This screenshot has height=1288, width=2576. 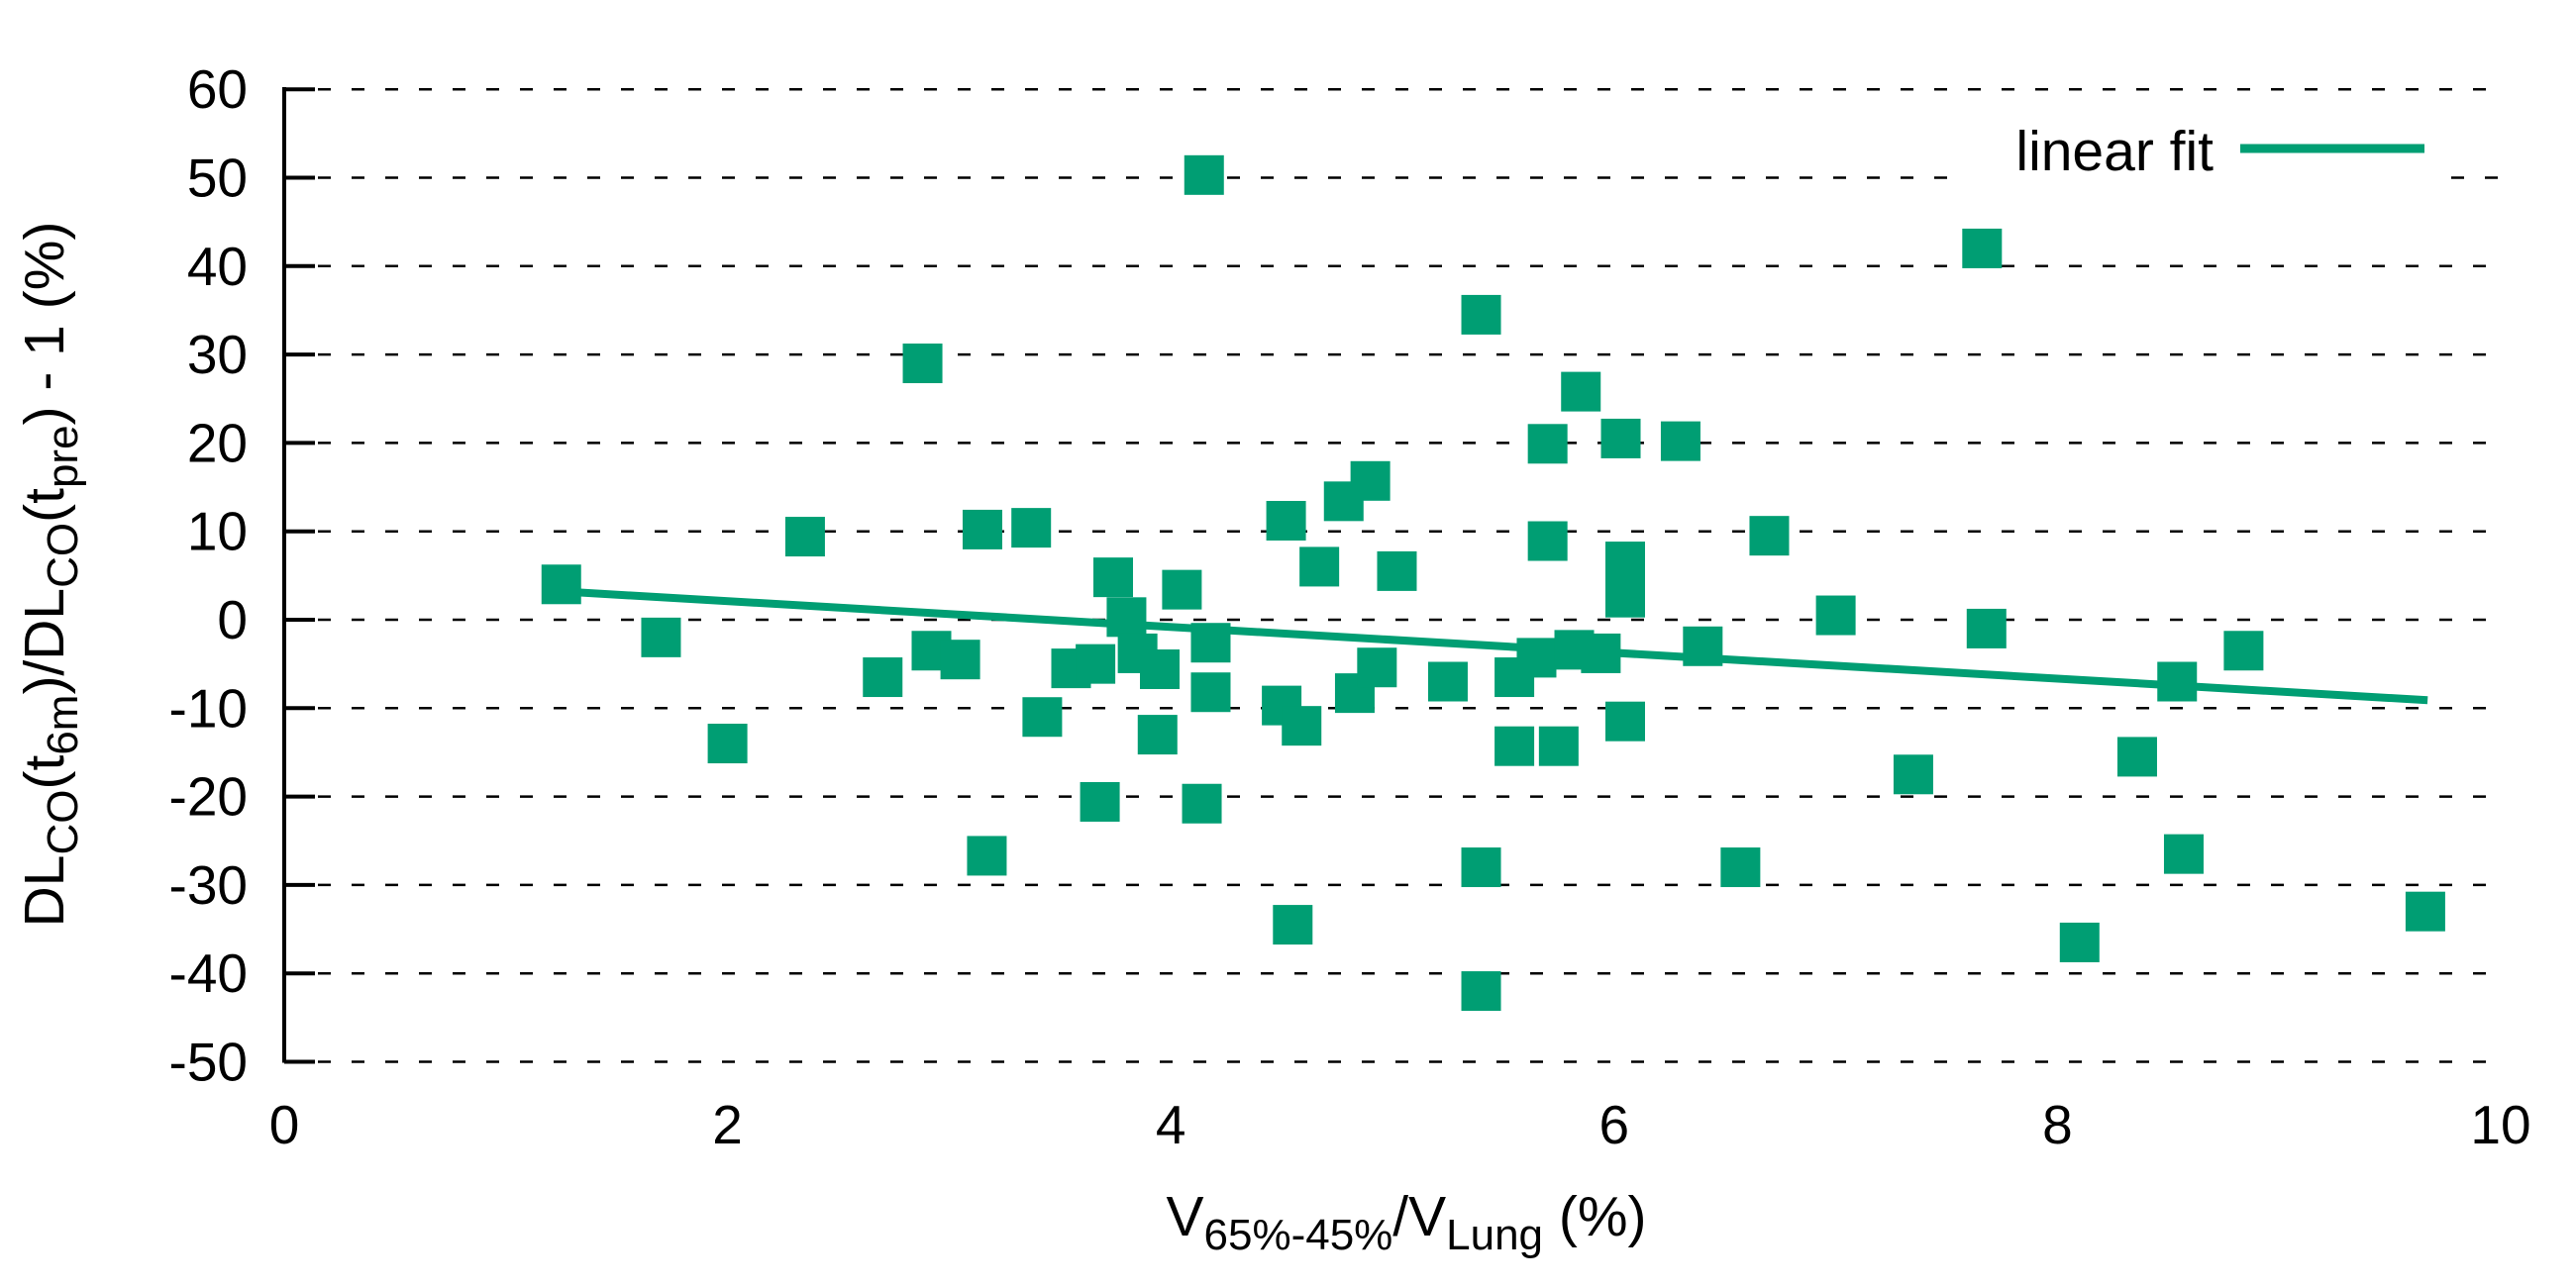 What do you see at coordinates (232, 619) in the screenshot?
I see `y-tick-label: 0` at bounding box center [232, 619].